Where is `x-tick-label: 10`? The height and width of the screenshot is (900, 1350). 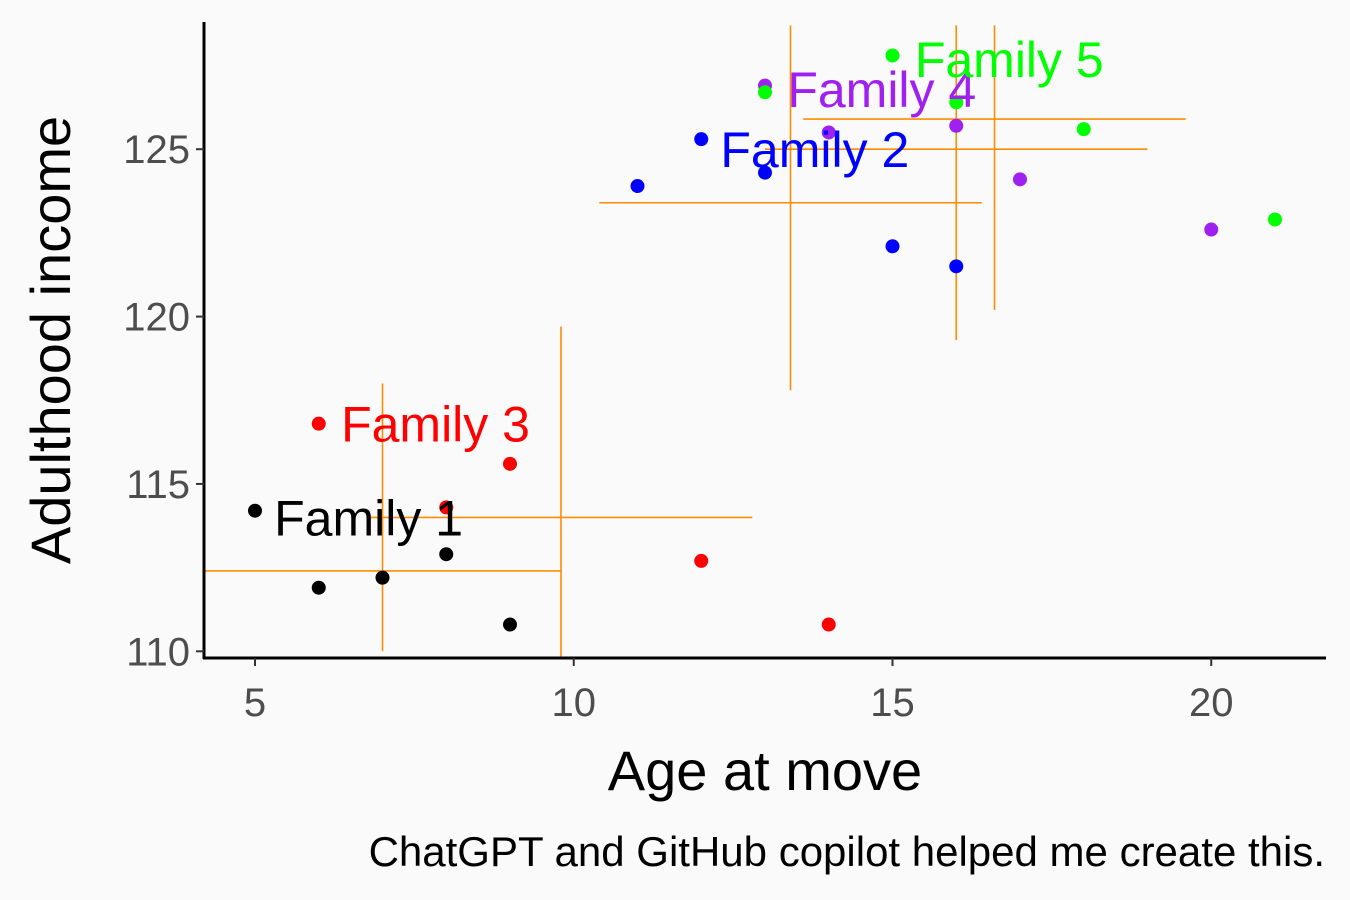
x-tick-label: 10 is located at coordinates (574, 703).